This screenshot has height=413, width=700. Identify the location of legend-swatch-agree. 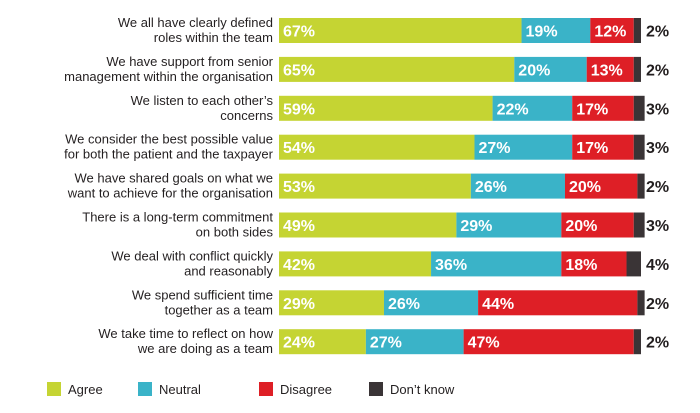
(54, 389).